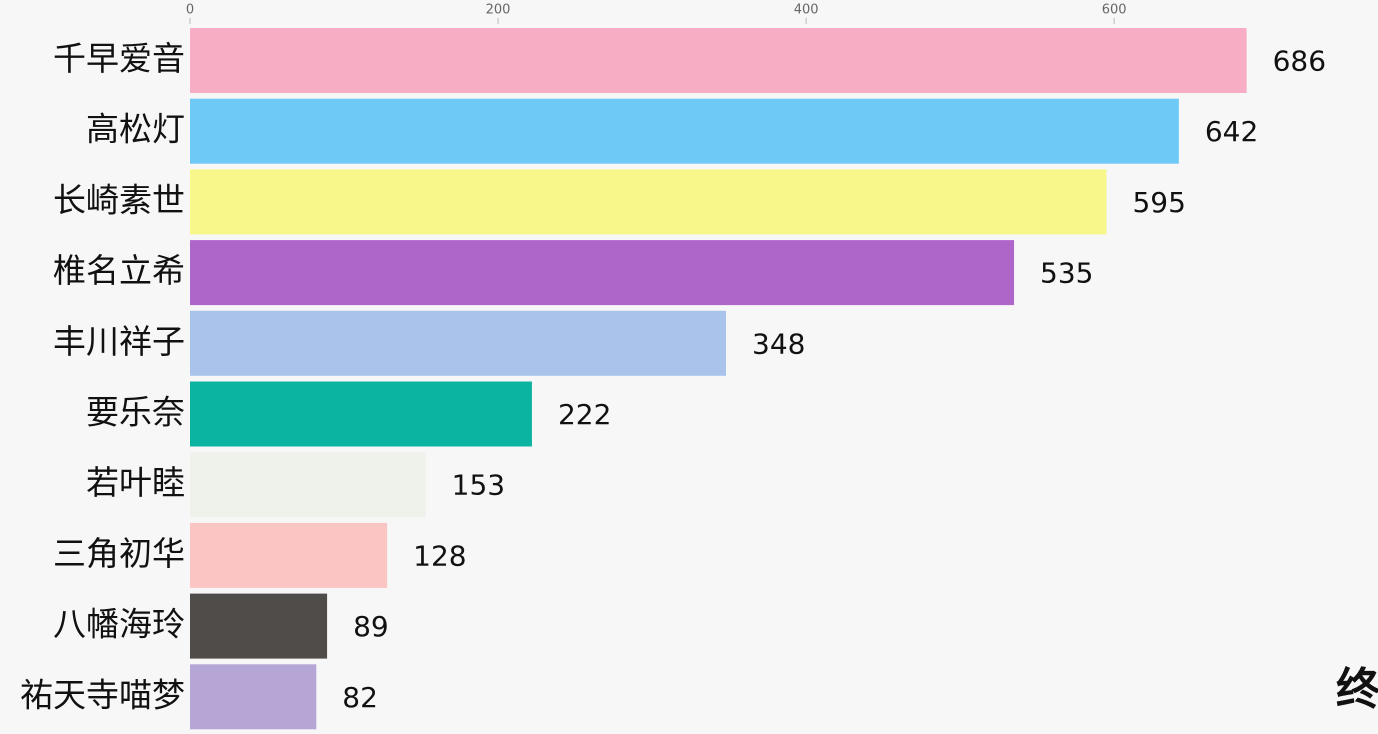  Describe the element at coordinates (371, 626) in the screenshot. I see `value-label: 89` at that location.